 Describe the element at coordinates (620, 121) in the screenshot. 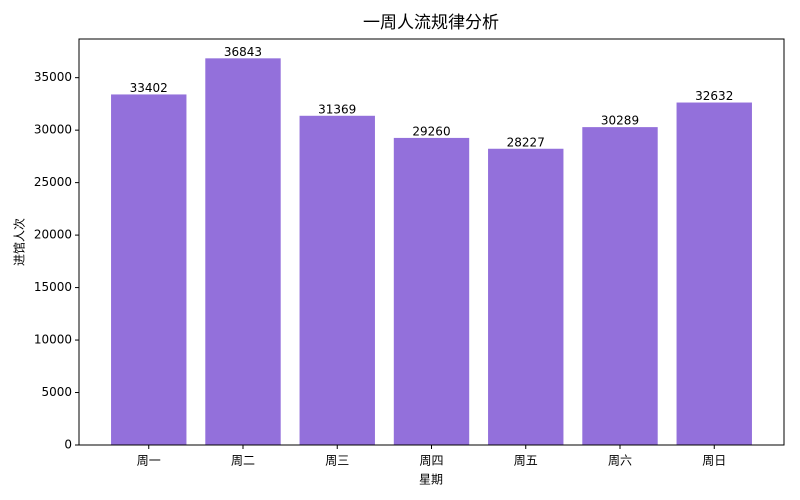

I see `data-label: 30289` at that location.